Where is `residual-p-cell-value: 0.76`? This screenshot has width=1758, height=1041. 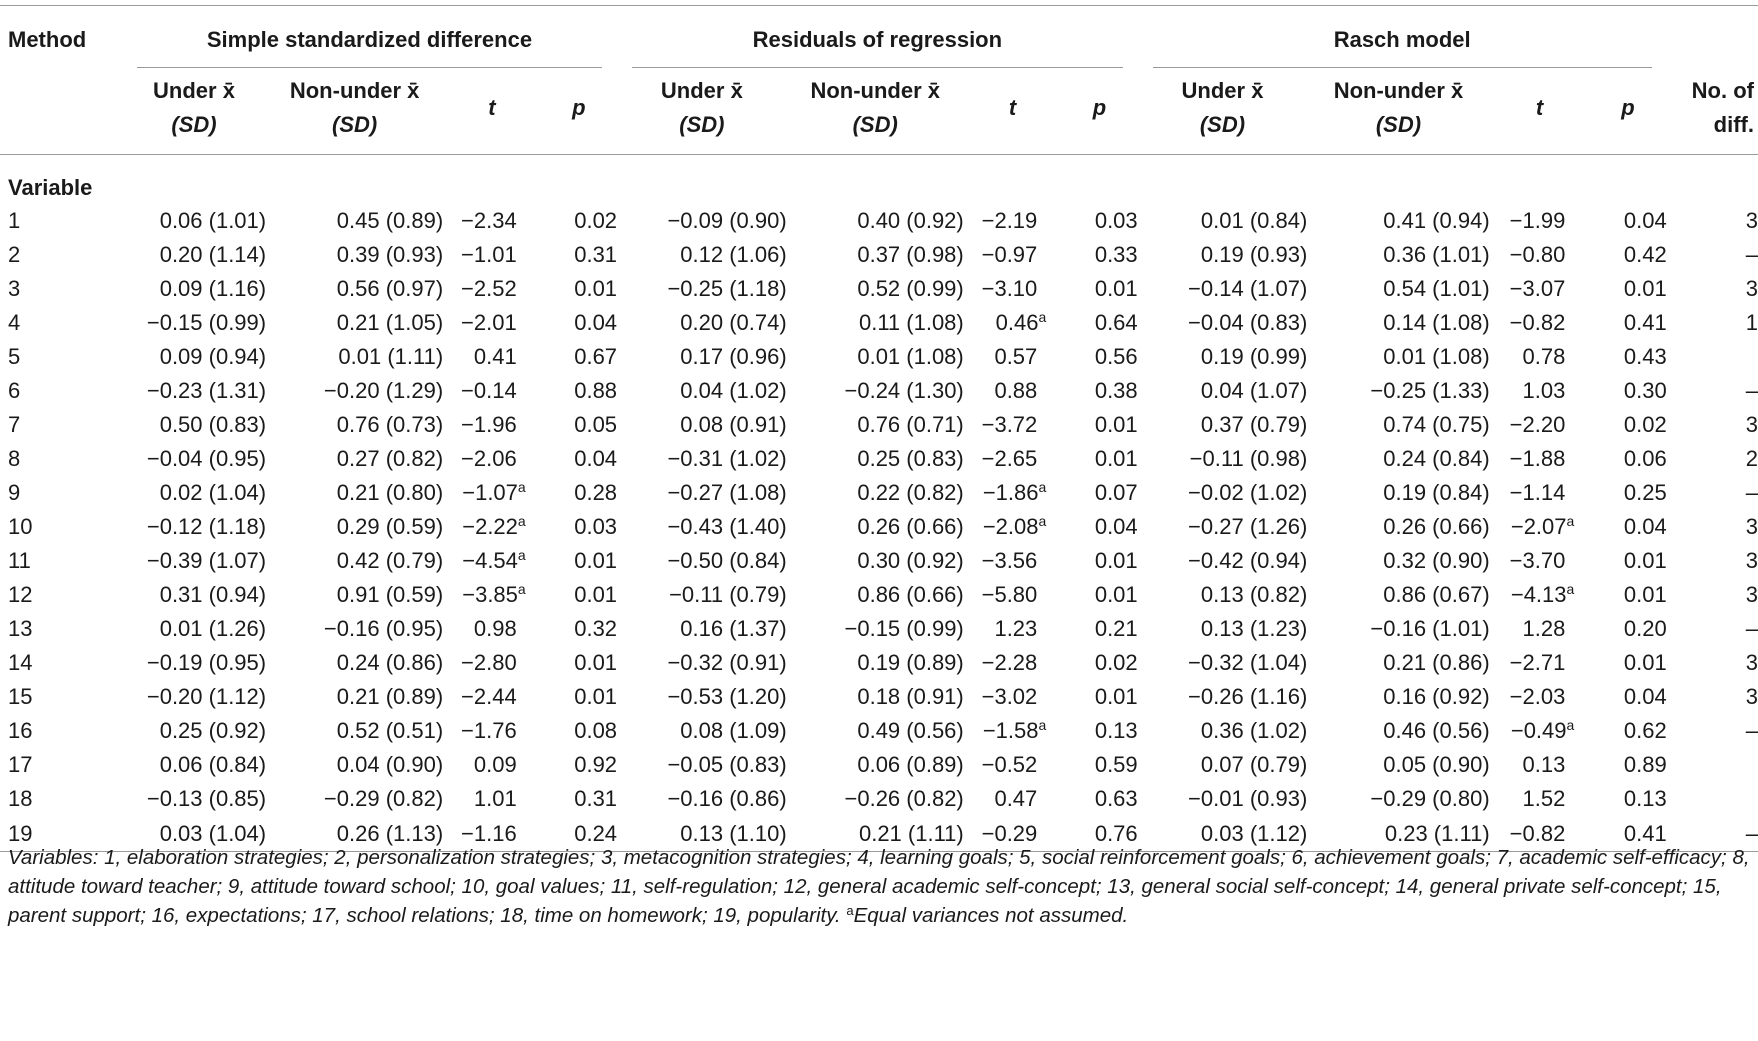 residual-p-cell-value: 0.76 is located at coordinates (1116, 833).